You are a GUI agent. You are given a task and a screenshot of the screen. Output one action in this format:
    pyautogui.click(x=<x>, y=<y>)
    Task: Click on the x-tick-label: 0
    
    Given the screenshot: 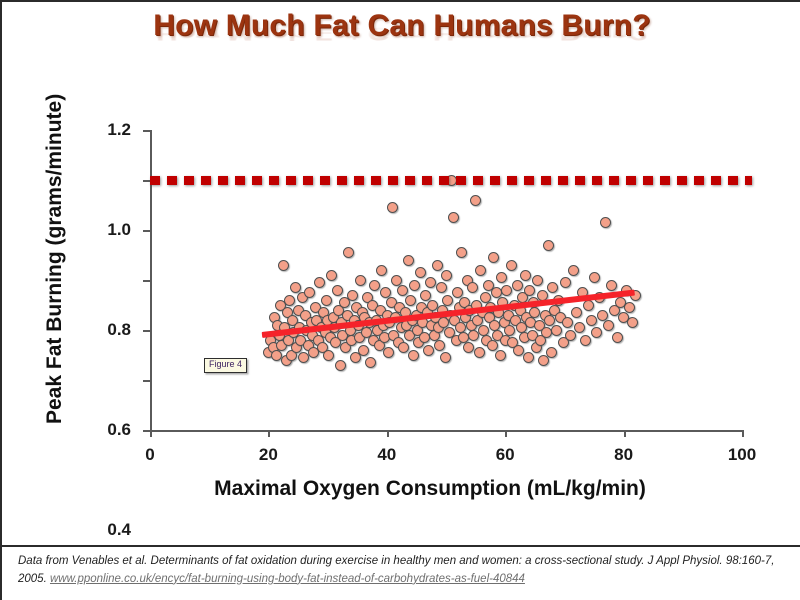 What is the action you would take?
    pyautogui.click(x=150, y=454)
    